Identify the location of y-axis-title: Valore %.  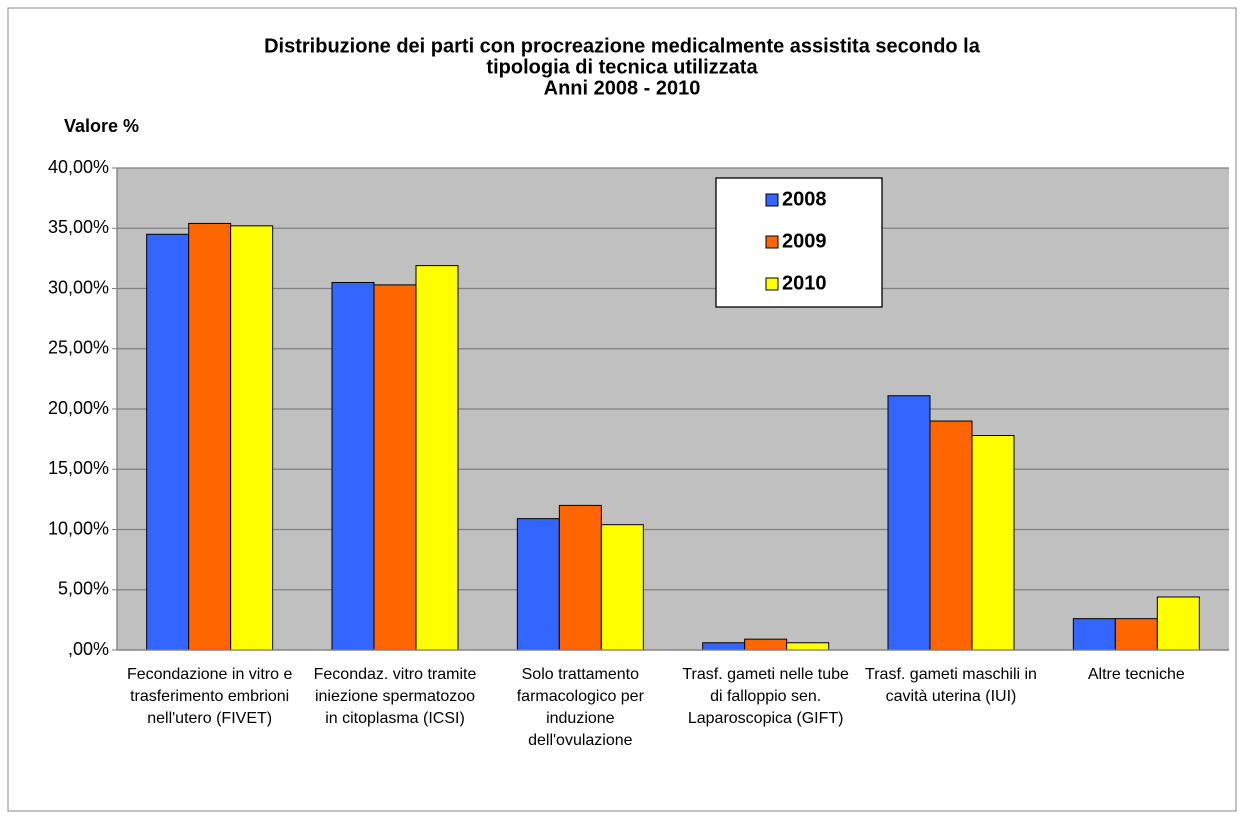
(101, 126).